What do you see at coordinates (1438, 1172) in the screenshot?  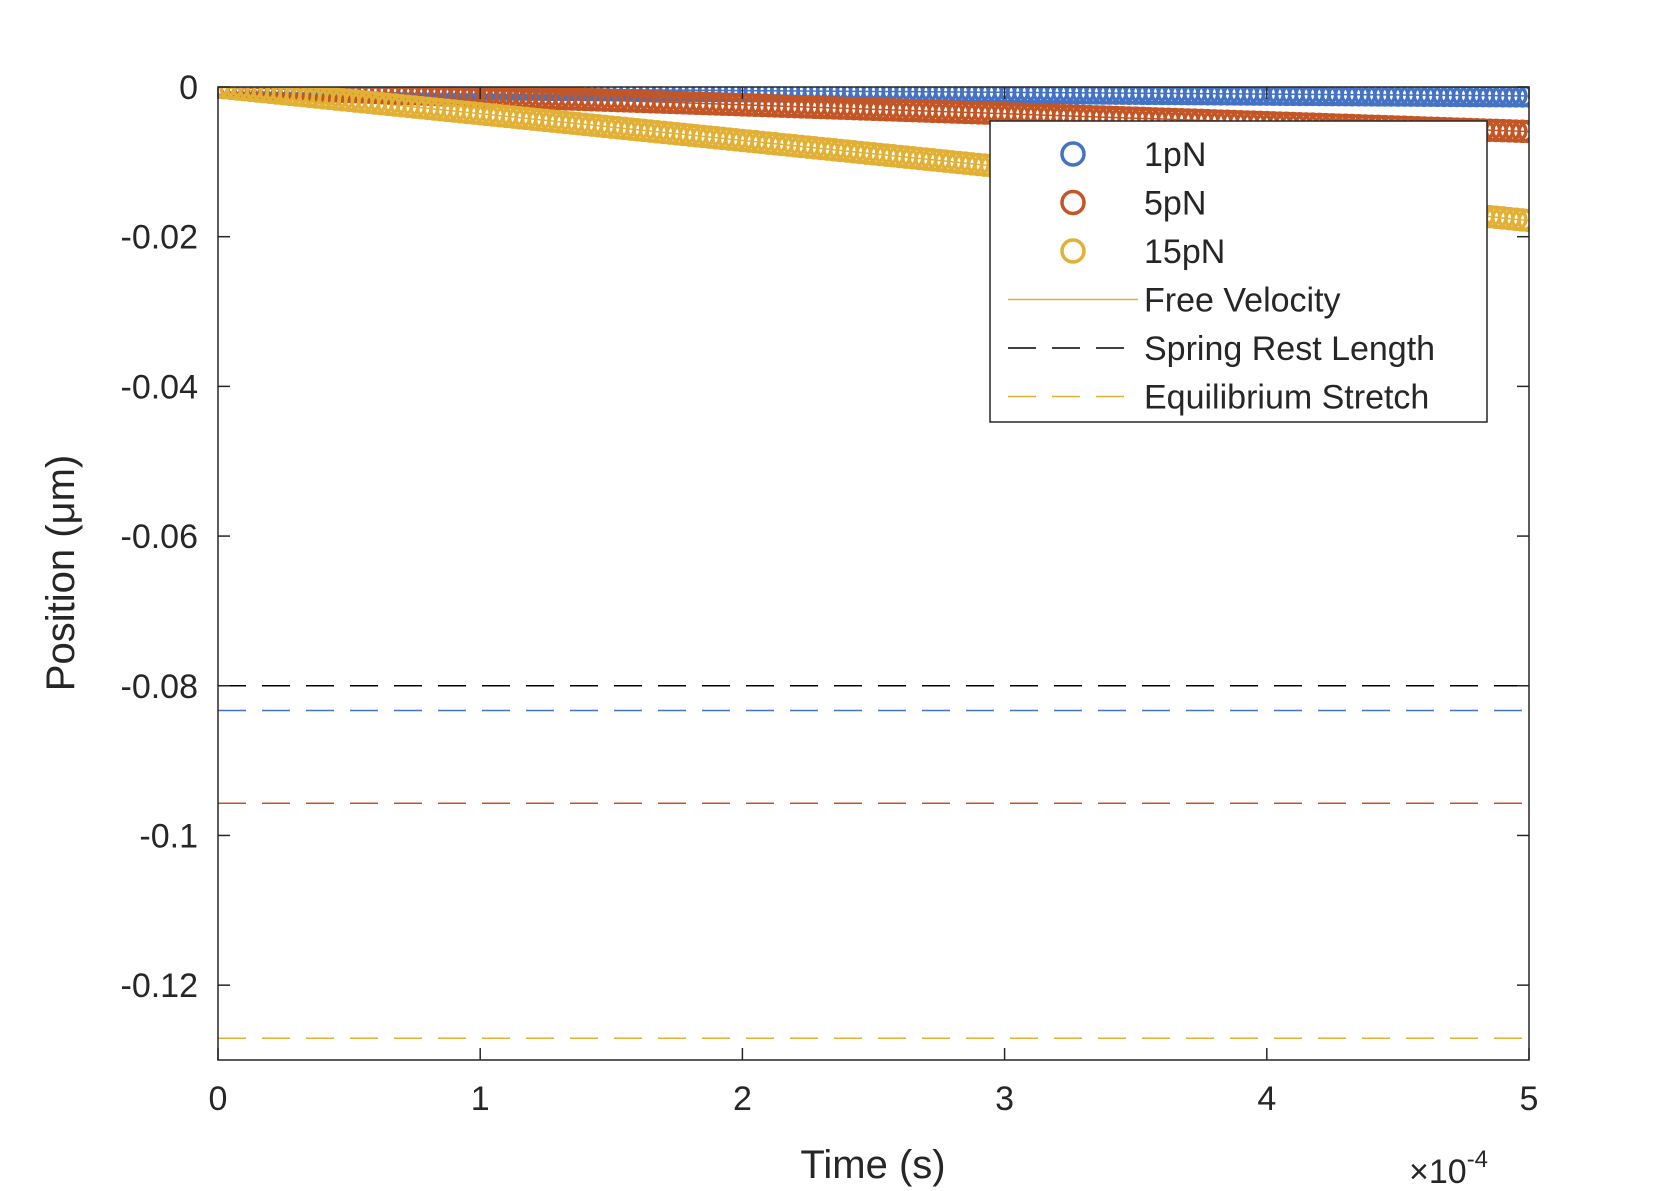 I see `x-exponent-base: ×10` at bounding box center [1438, 1172].